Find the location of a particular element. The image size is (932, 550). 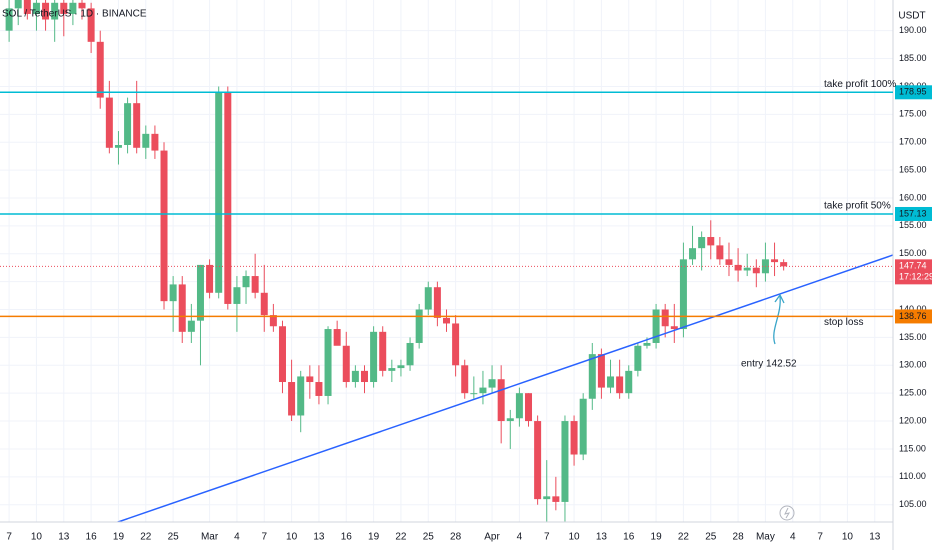

annotation: entry 142.52 is located at coordinates (769, 364).